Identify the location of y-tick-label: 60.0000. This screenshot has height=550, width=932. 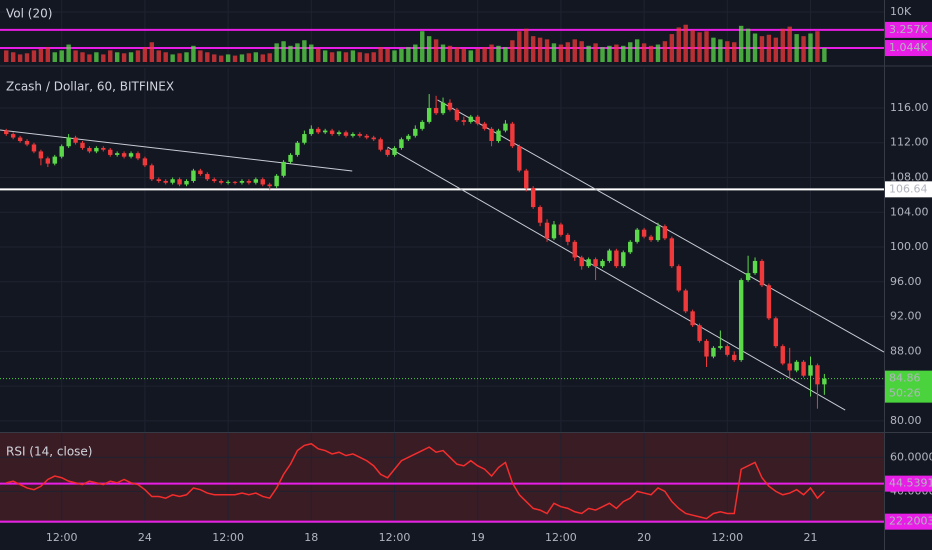
(911, 456).